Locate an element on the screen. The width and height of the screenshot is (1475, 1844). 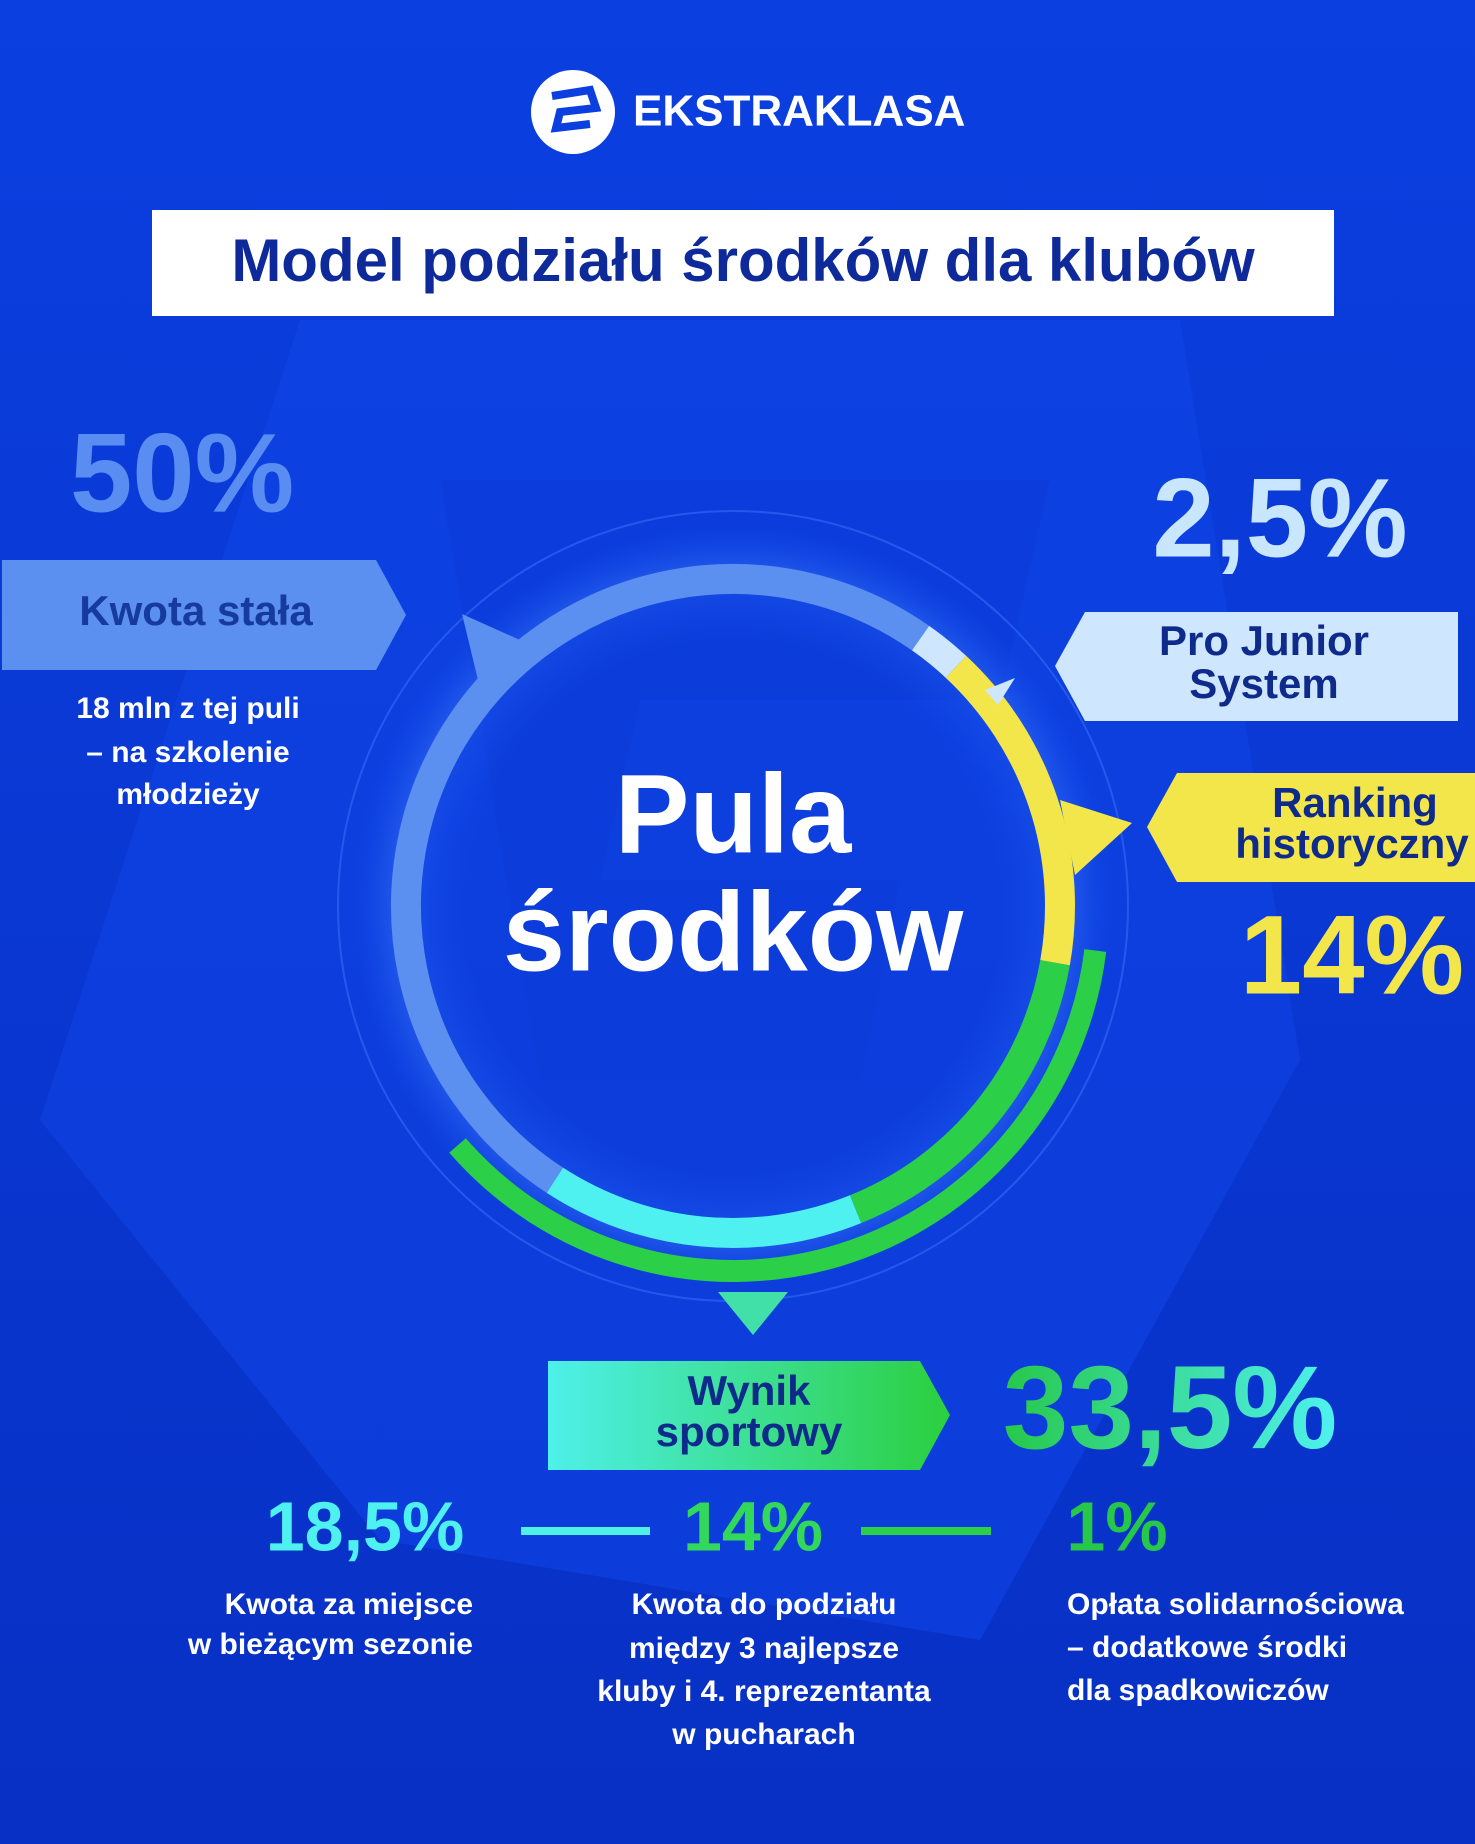
center-text: środków is located at coordinates (733, 932).